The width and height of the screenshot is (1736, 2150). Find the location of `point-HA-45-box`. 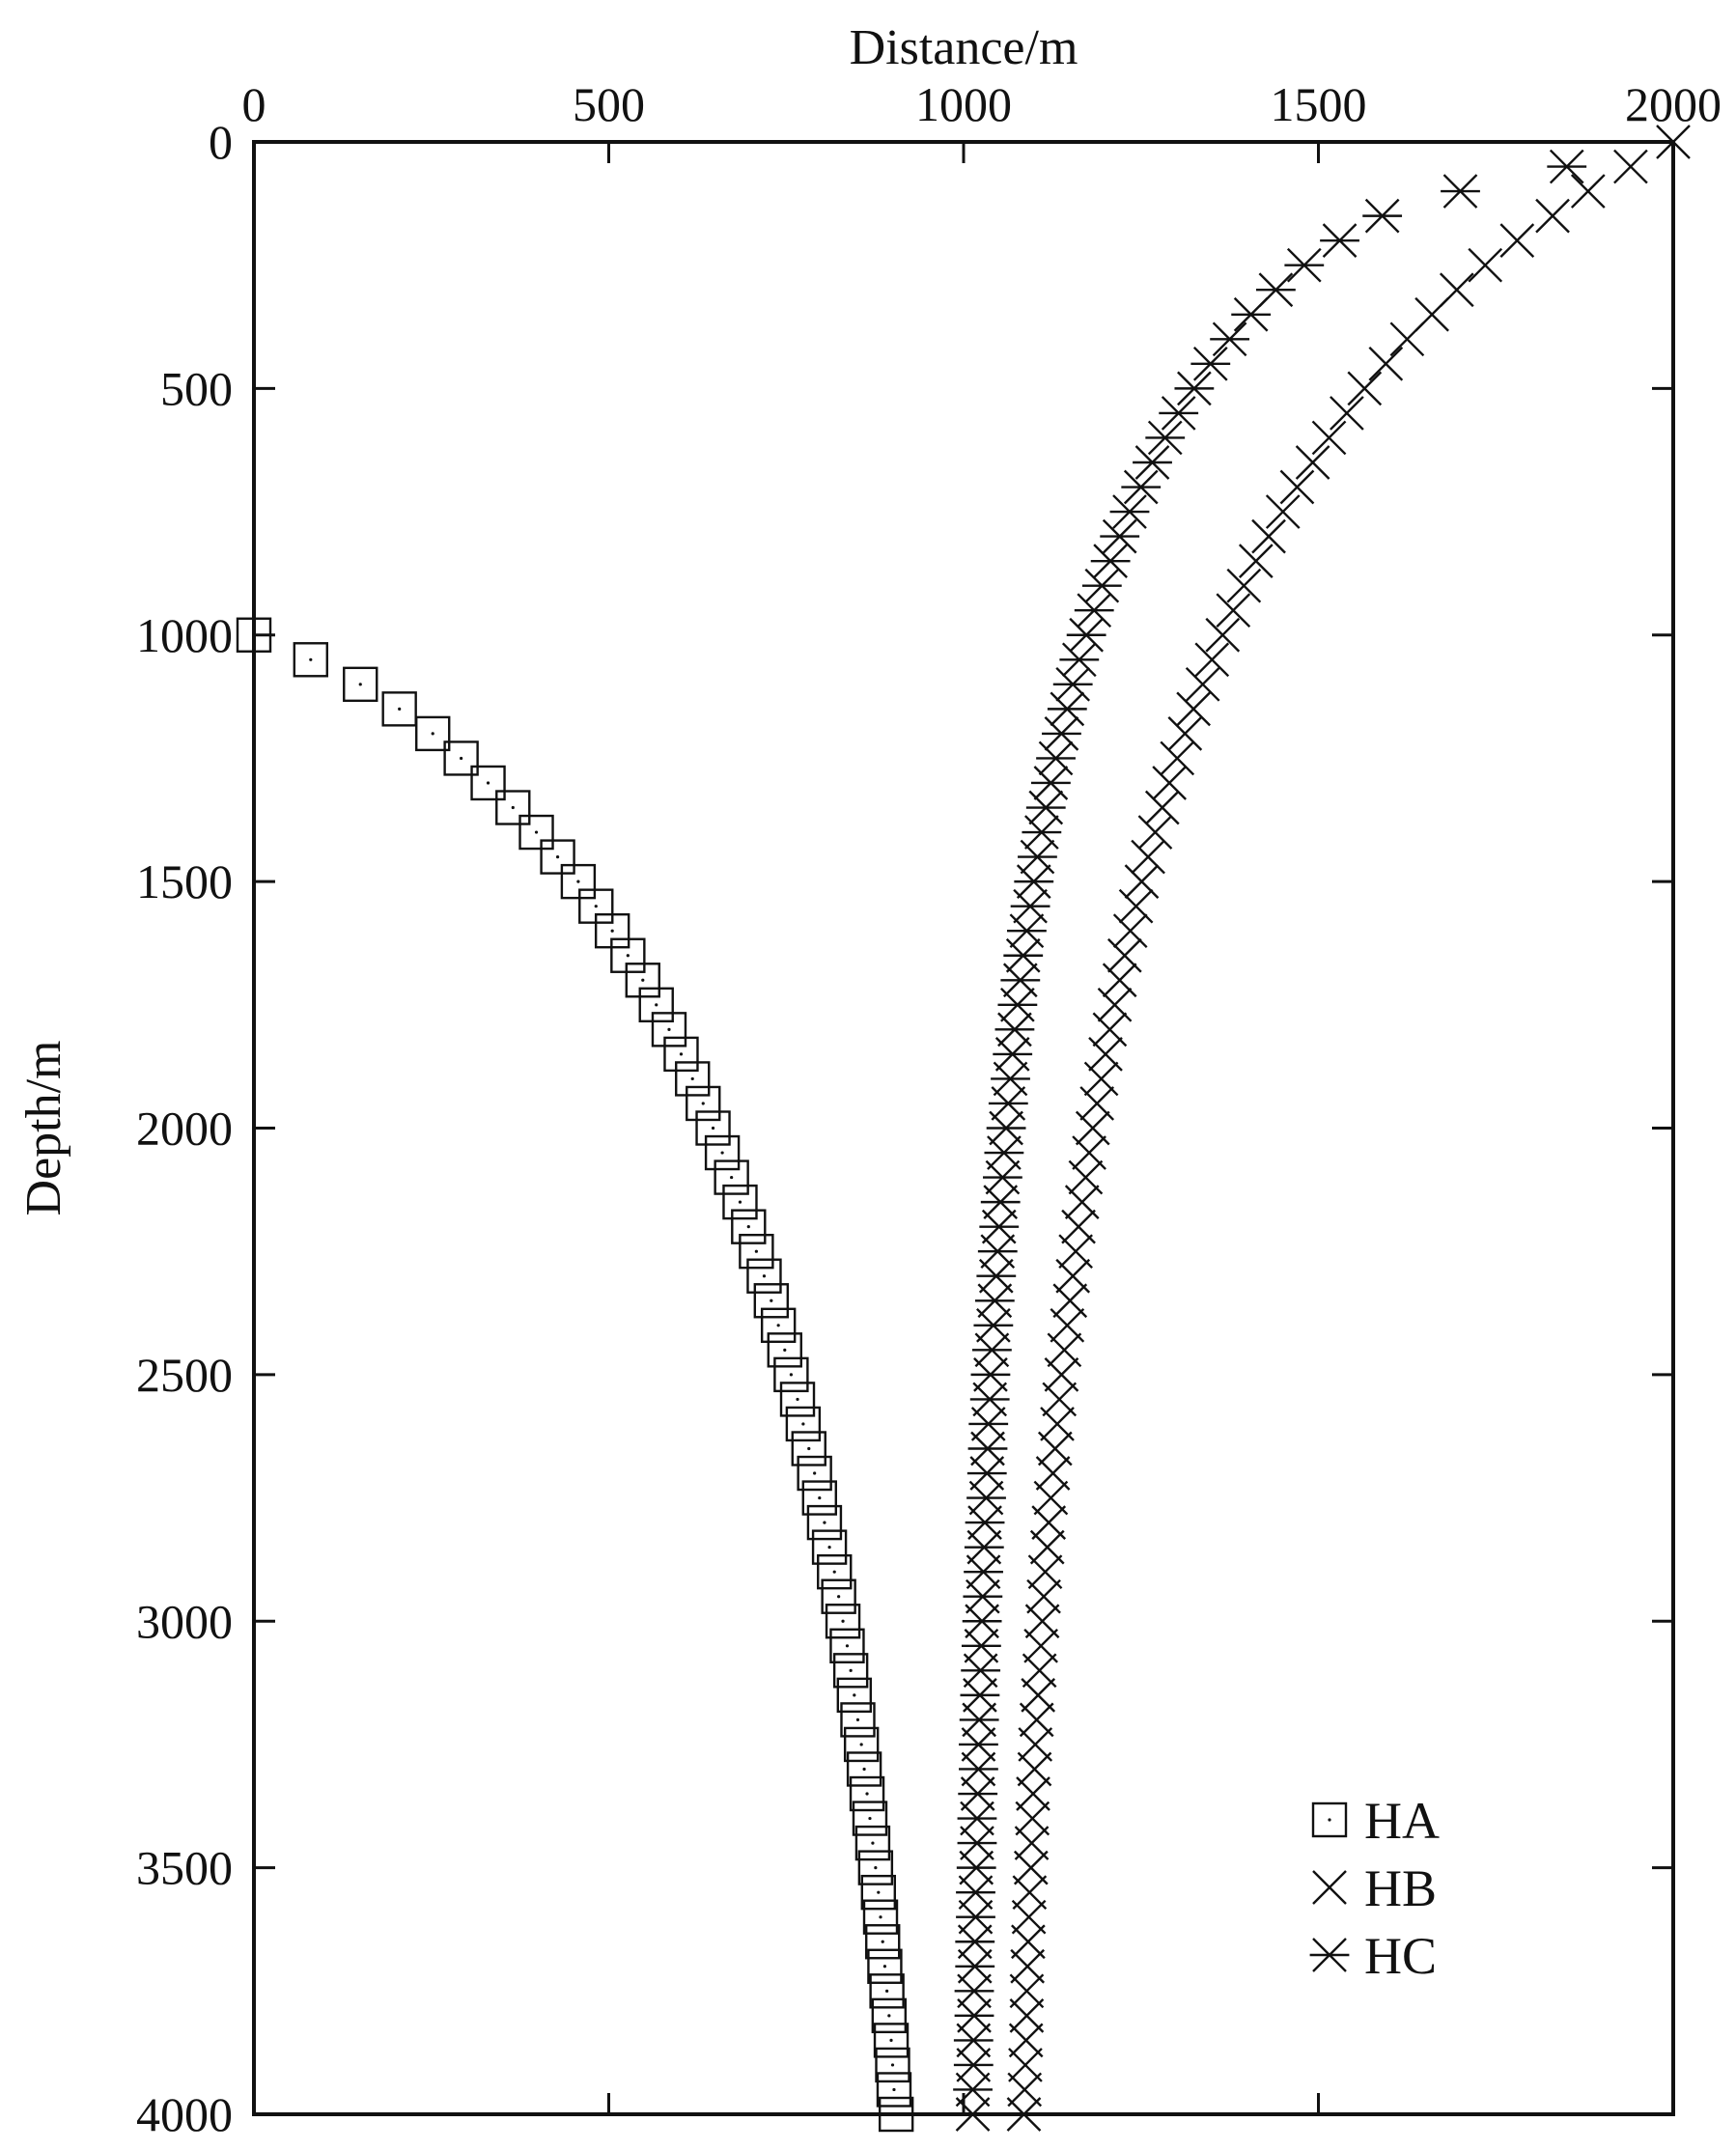

point-HA-45-box is located at coordinates (862, 1745).